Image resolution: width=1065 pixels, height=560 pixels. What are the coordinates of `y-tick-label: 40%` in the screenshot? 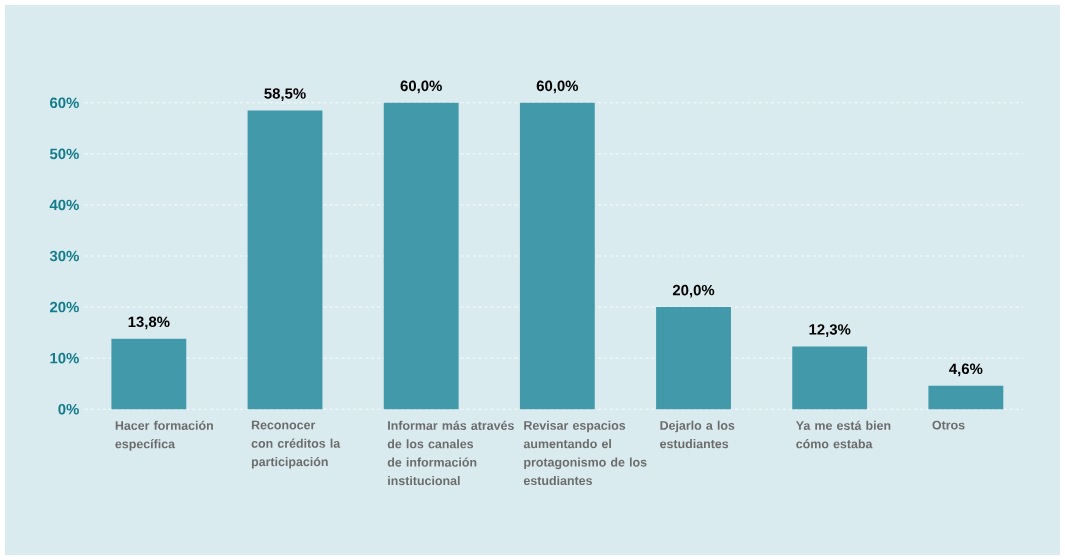 It's located at (64, 205).